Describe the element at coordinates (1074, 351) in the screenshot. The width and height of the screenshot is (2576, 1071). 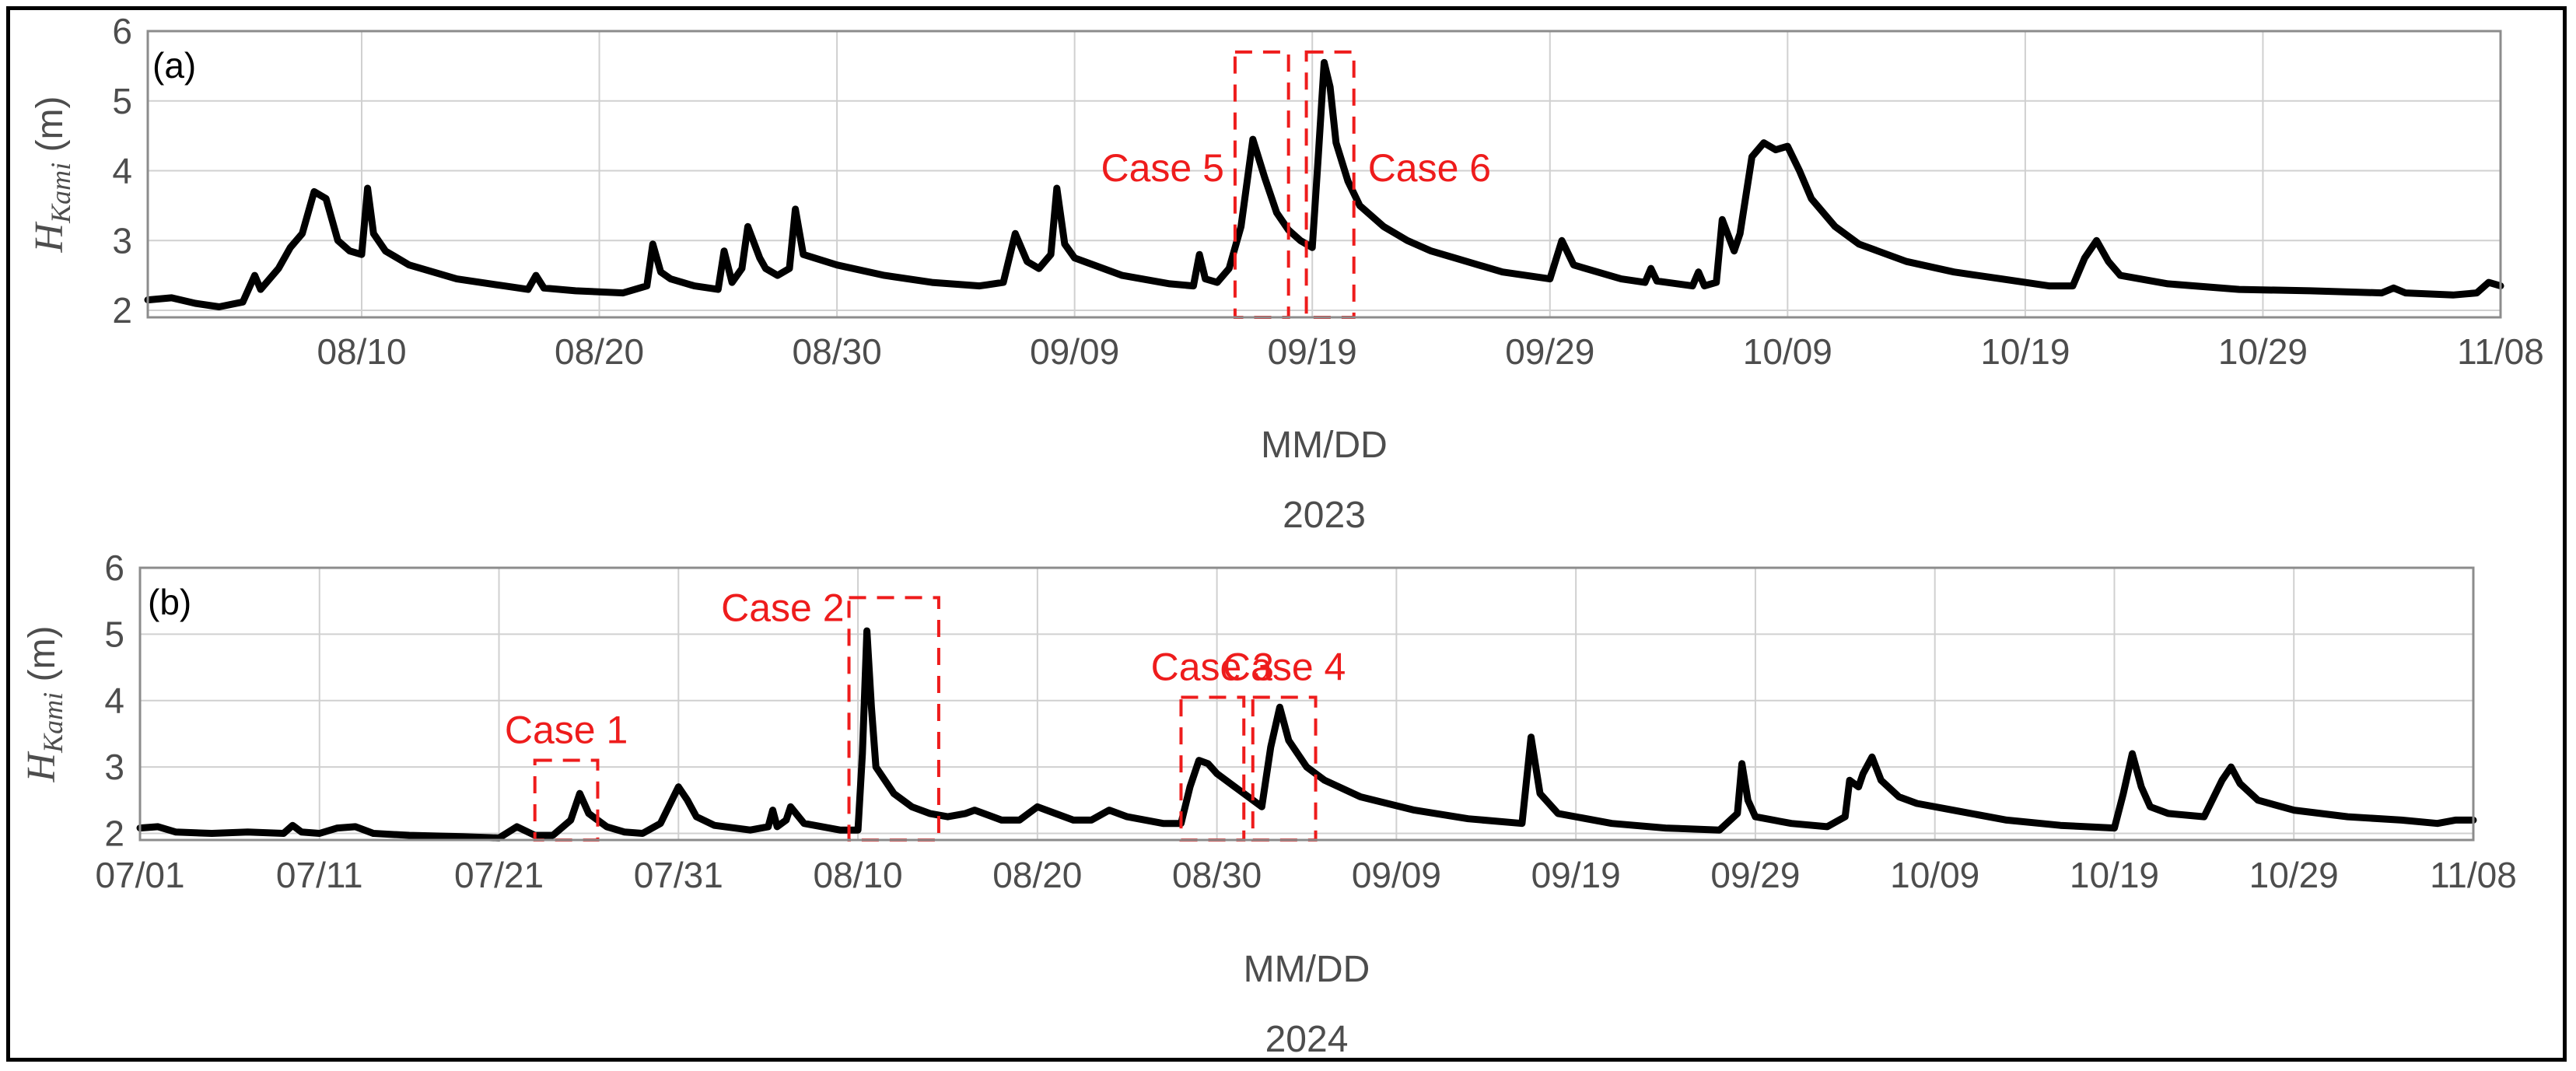
I see `panel-a-xtick-label: 09/09` at that location.